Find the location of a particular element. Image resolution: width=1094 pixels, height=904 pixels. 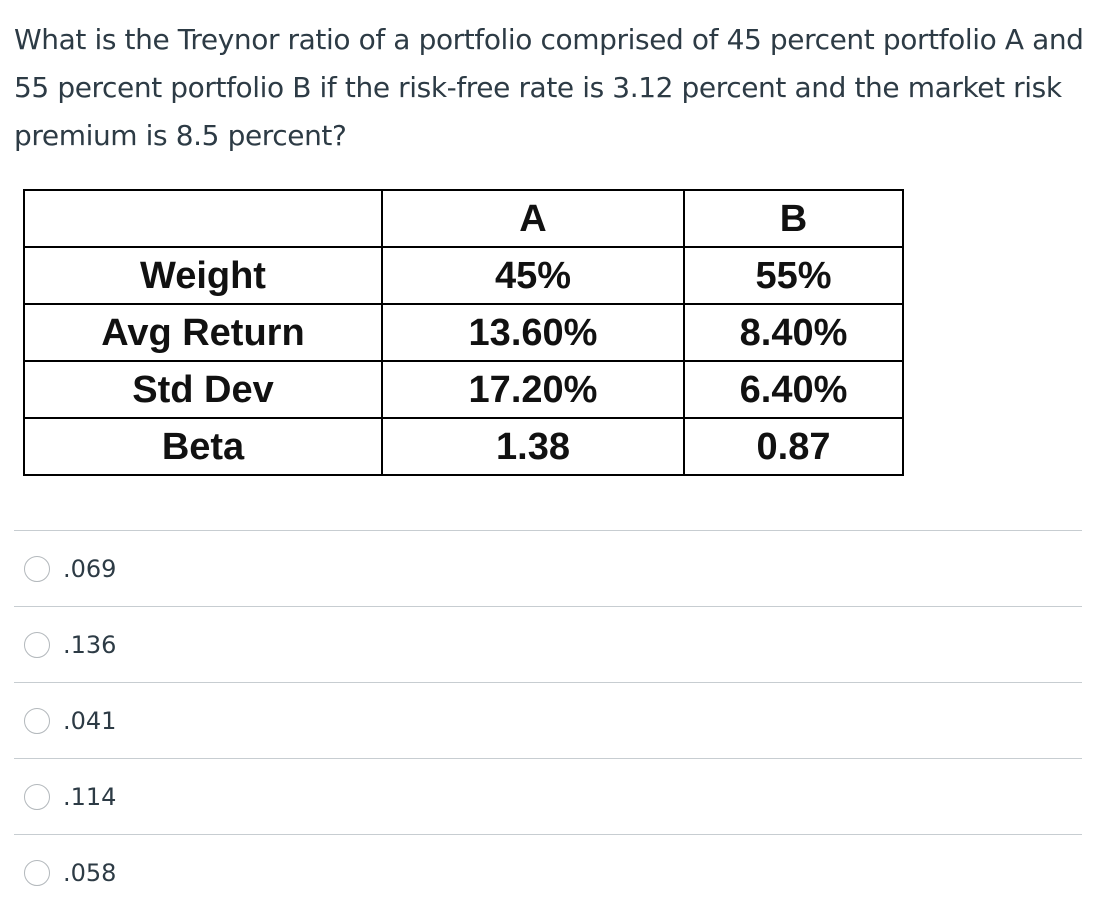

answer-option: .136 is located at coordinates (548, 644).